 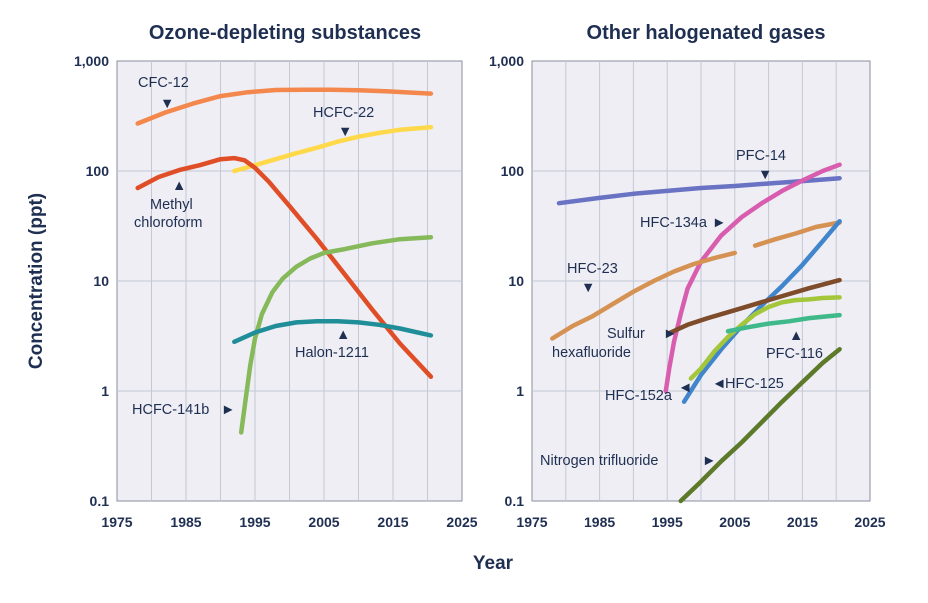 What do you see at coordinates (754, 384) in the screenshot?
I see `label-hfc-125: HFC-125` at bounding box center [754, 384].